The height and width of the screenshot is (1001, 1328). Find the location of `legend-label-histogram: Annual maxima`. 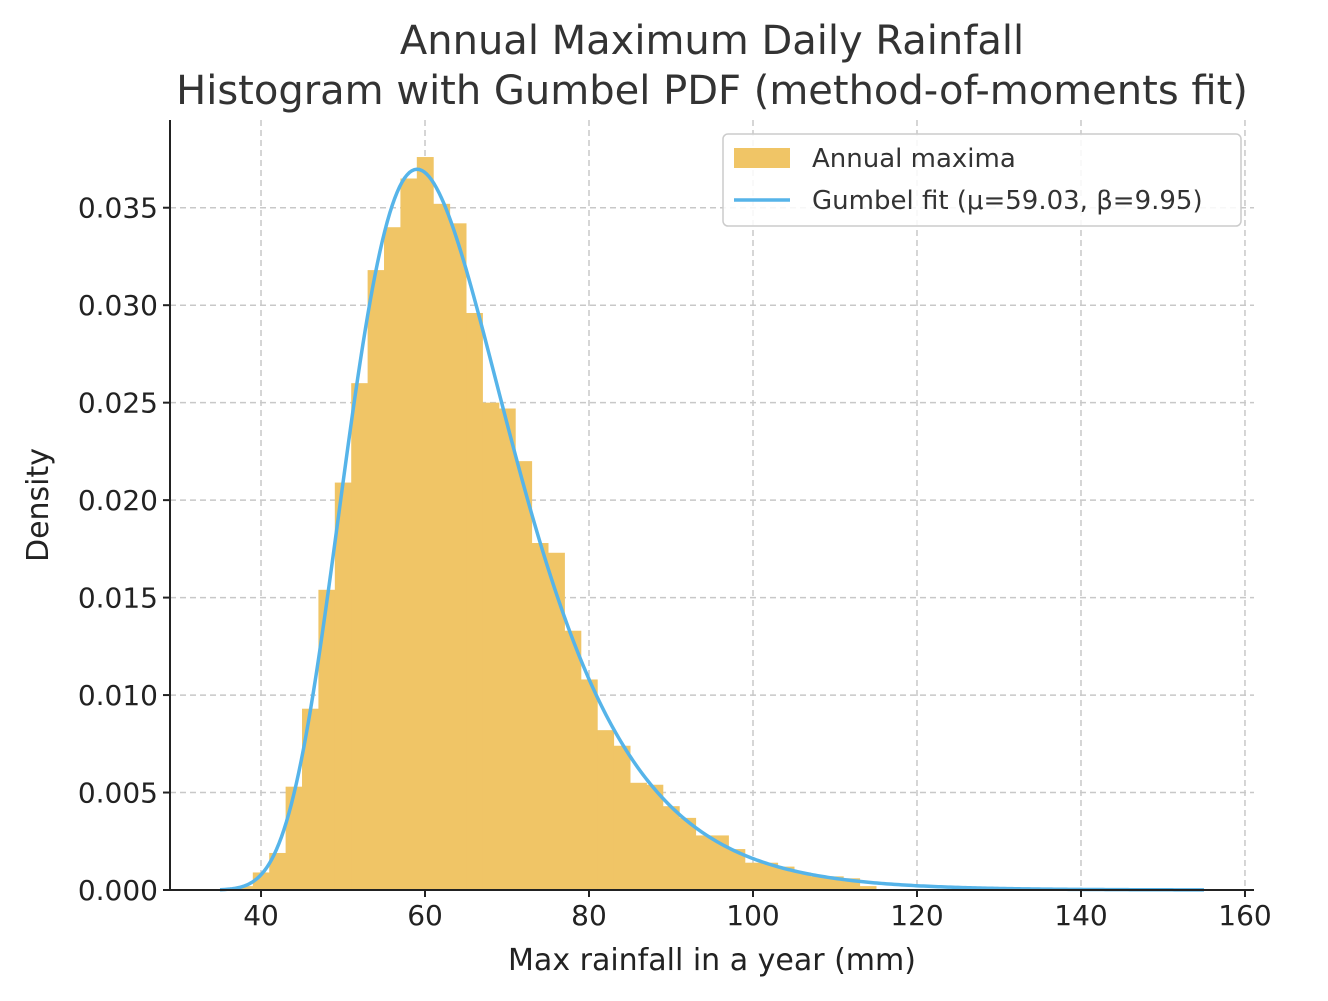

legend-label-histogram: Annual maxima is located at coordinates (914, 159).